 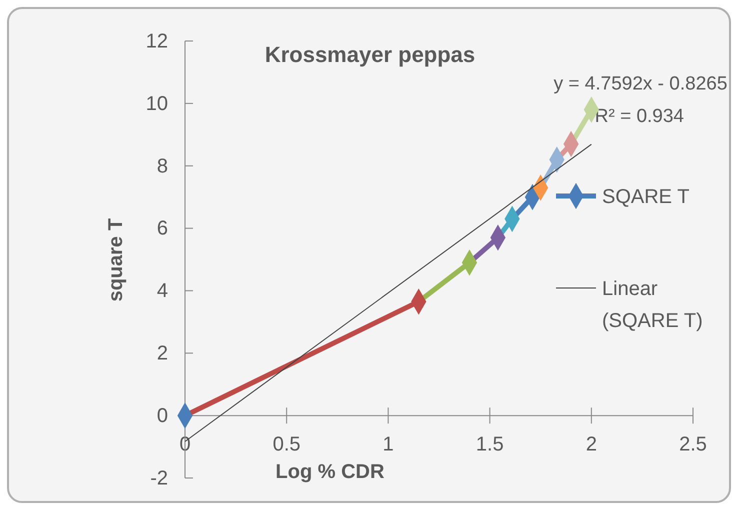 I want to click on y-tick-label: 2, so click(x=162, y=353).